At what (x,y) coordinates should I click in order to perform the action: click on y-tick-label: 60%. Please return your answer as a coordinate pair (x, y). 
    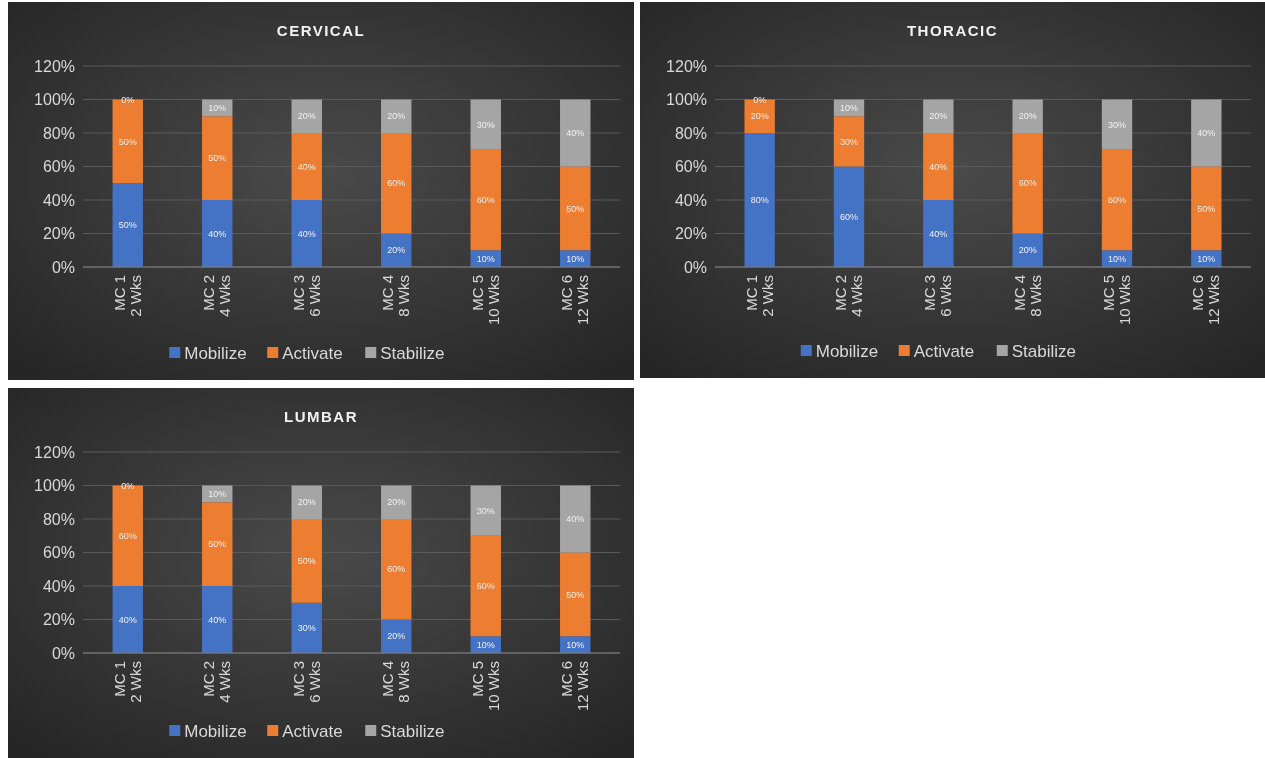
    Looking at the image, I should click on (690, 167).